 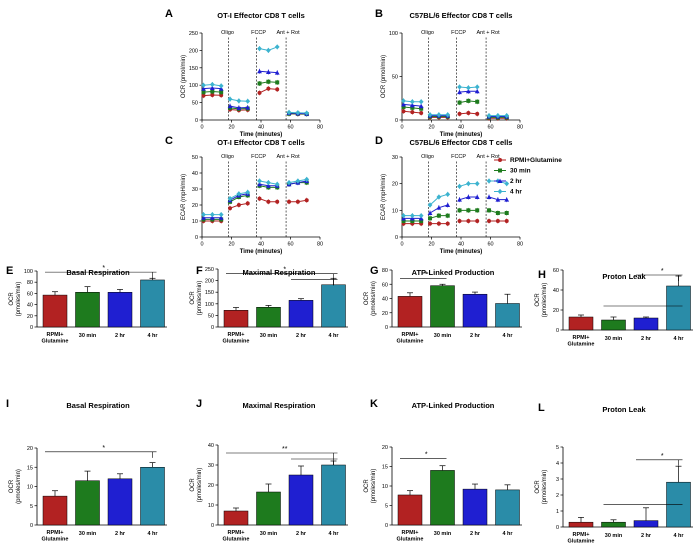 What do you see at coordinates (458, 157) in the screenshot?
I see `injection-label: FCCP` at bounding box center [458, 157].